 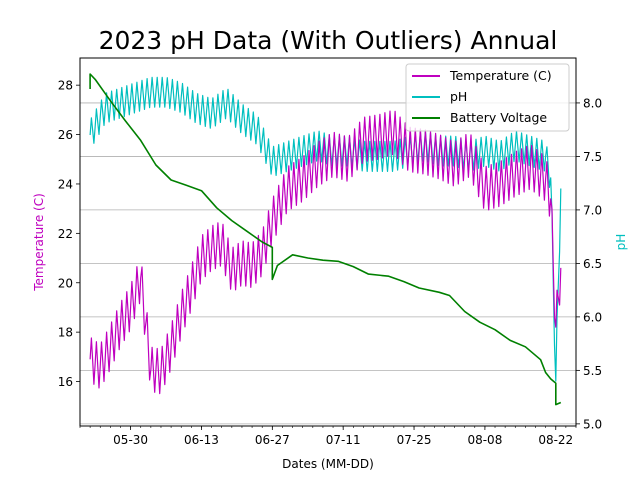 What do you see at coordinates (272, 440) in the screenshot?
I see `x-tick-label: 06-27` at bounding box center [272, 440].